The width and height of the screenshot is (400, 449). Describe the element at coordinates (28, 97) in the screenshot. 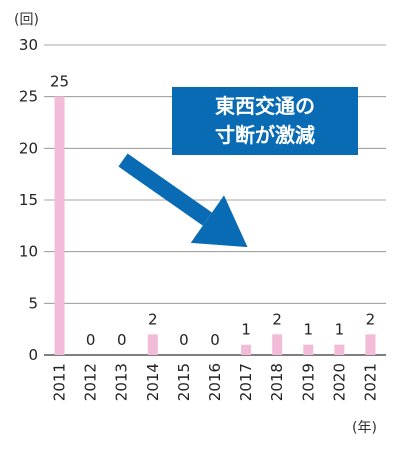

I see `y-tick-label: 25` at that location.